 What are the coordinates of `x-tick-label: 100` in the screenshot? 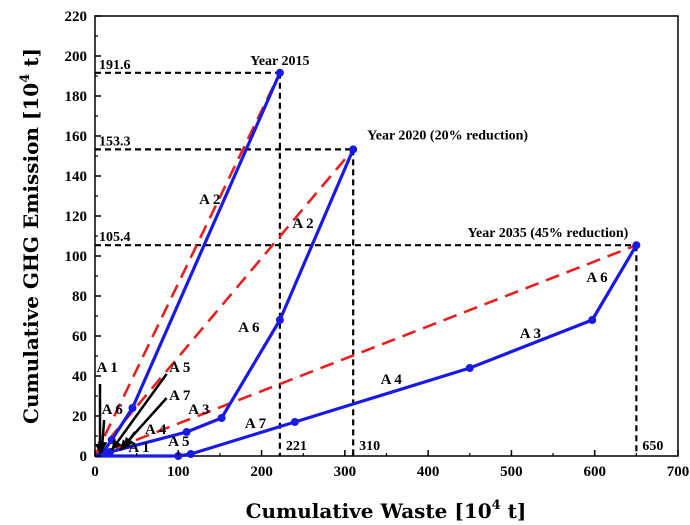 It's located at (178, 472).